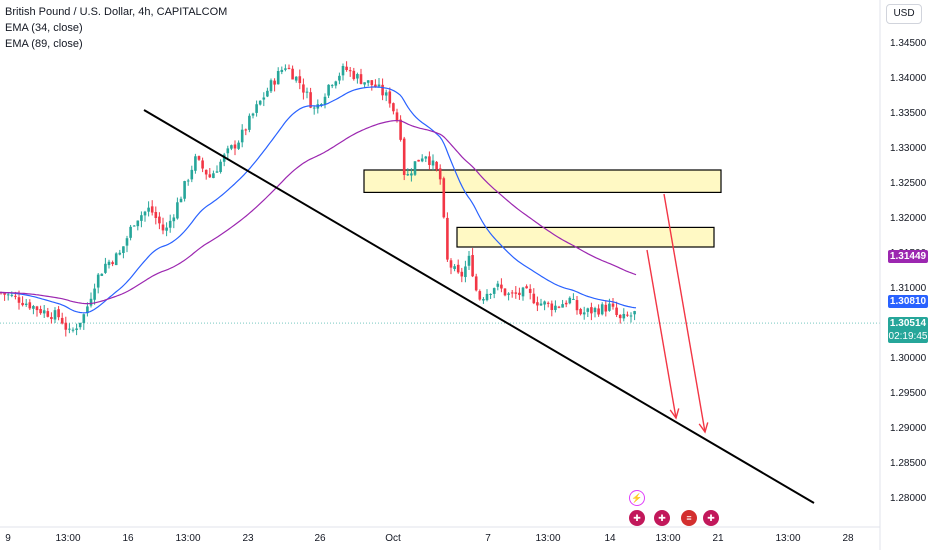 This screenshot has height=550, width=932. What do you see at coordinates (637, 498) in the screenshot?
I see `lightning-icon: ⚡` at bounding box center [637, 498].